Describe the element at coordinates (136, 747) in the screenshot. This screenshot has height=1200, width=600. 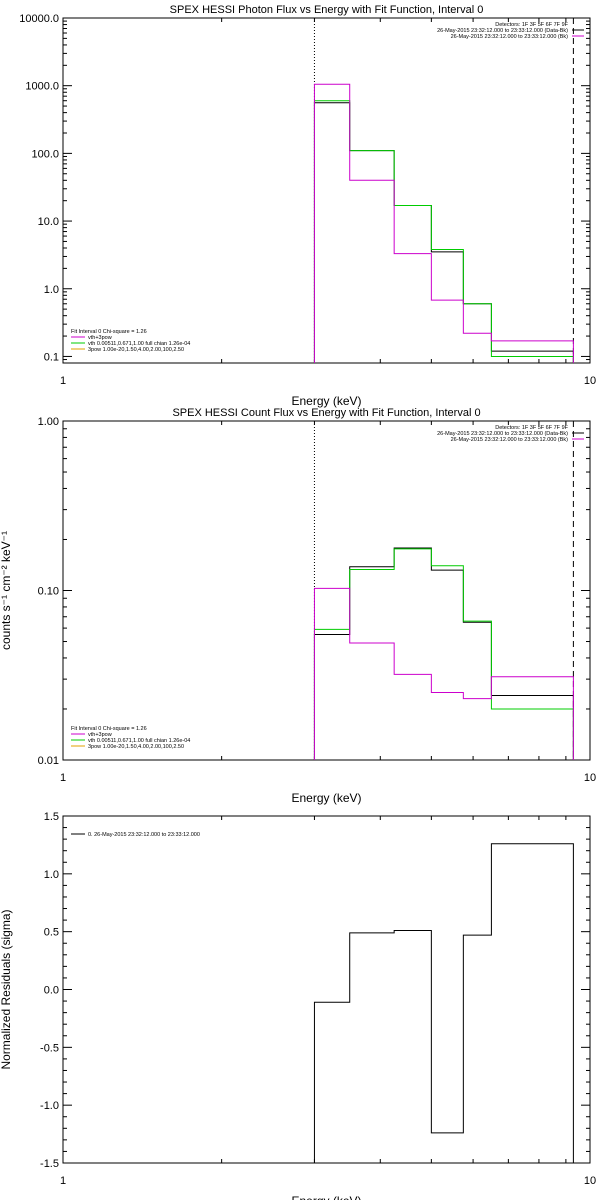
I see `count-flux-legend-line: 3pow 1.00e-20,1.50,4.00,2.00,100,2.50` at that location.